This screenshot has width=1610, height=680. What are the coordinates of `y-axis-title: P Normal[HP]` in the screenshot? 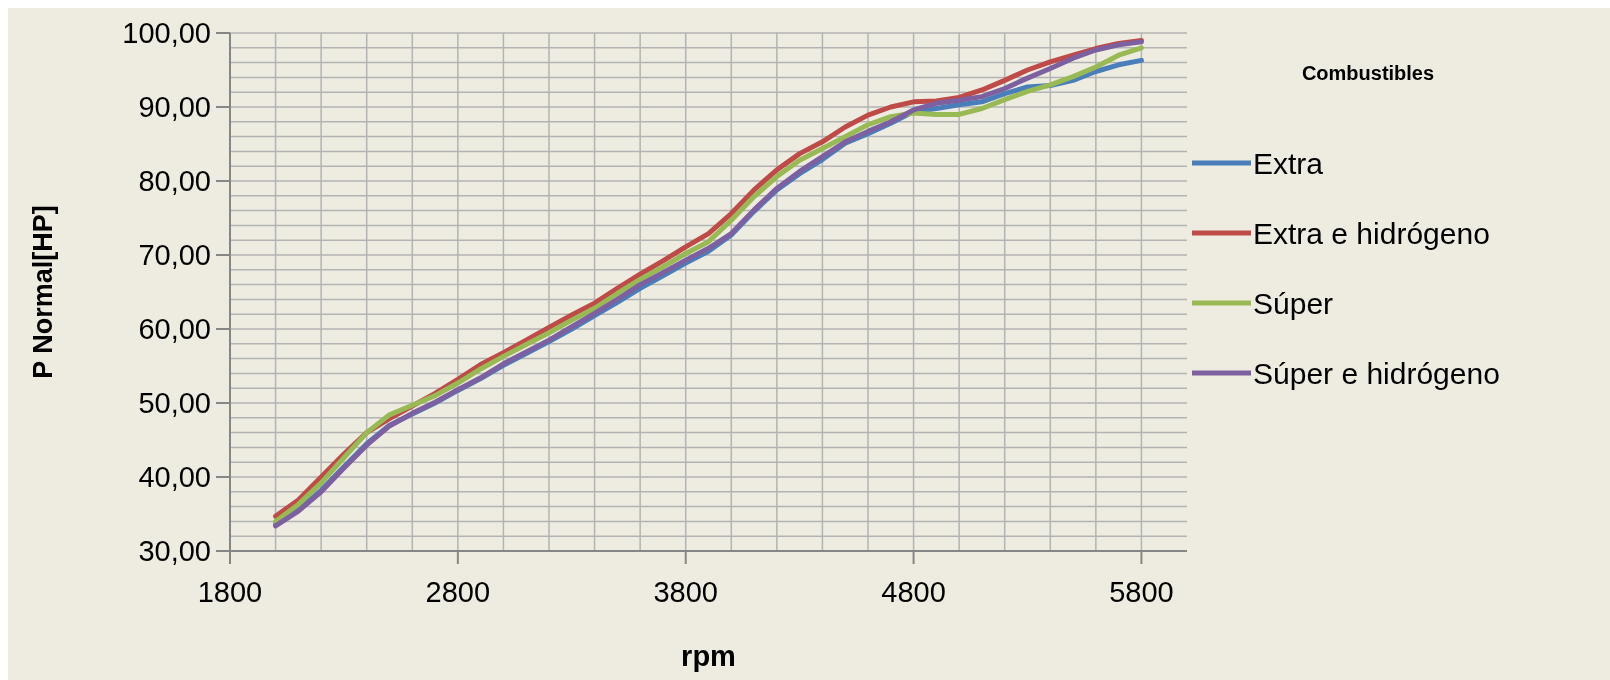 It's located at (43, 292).